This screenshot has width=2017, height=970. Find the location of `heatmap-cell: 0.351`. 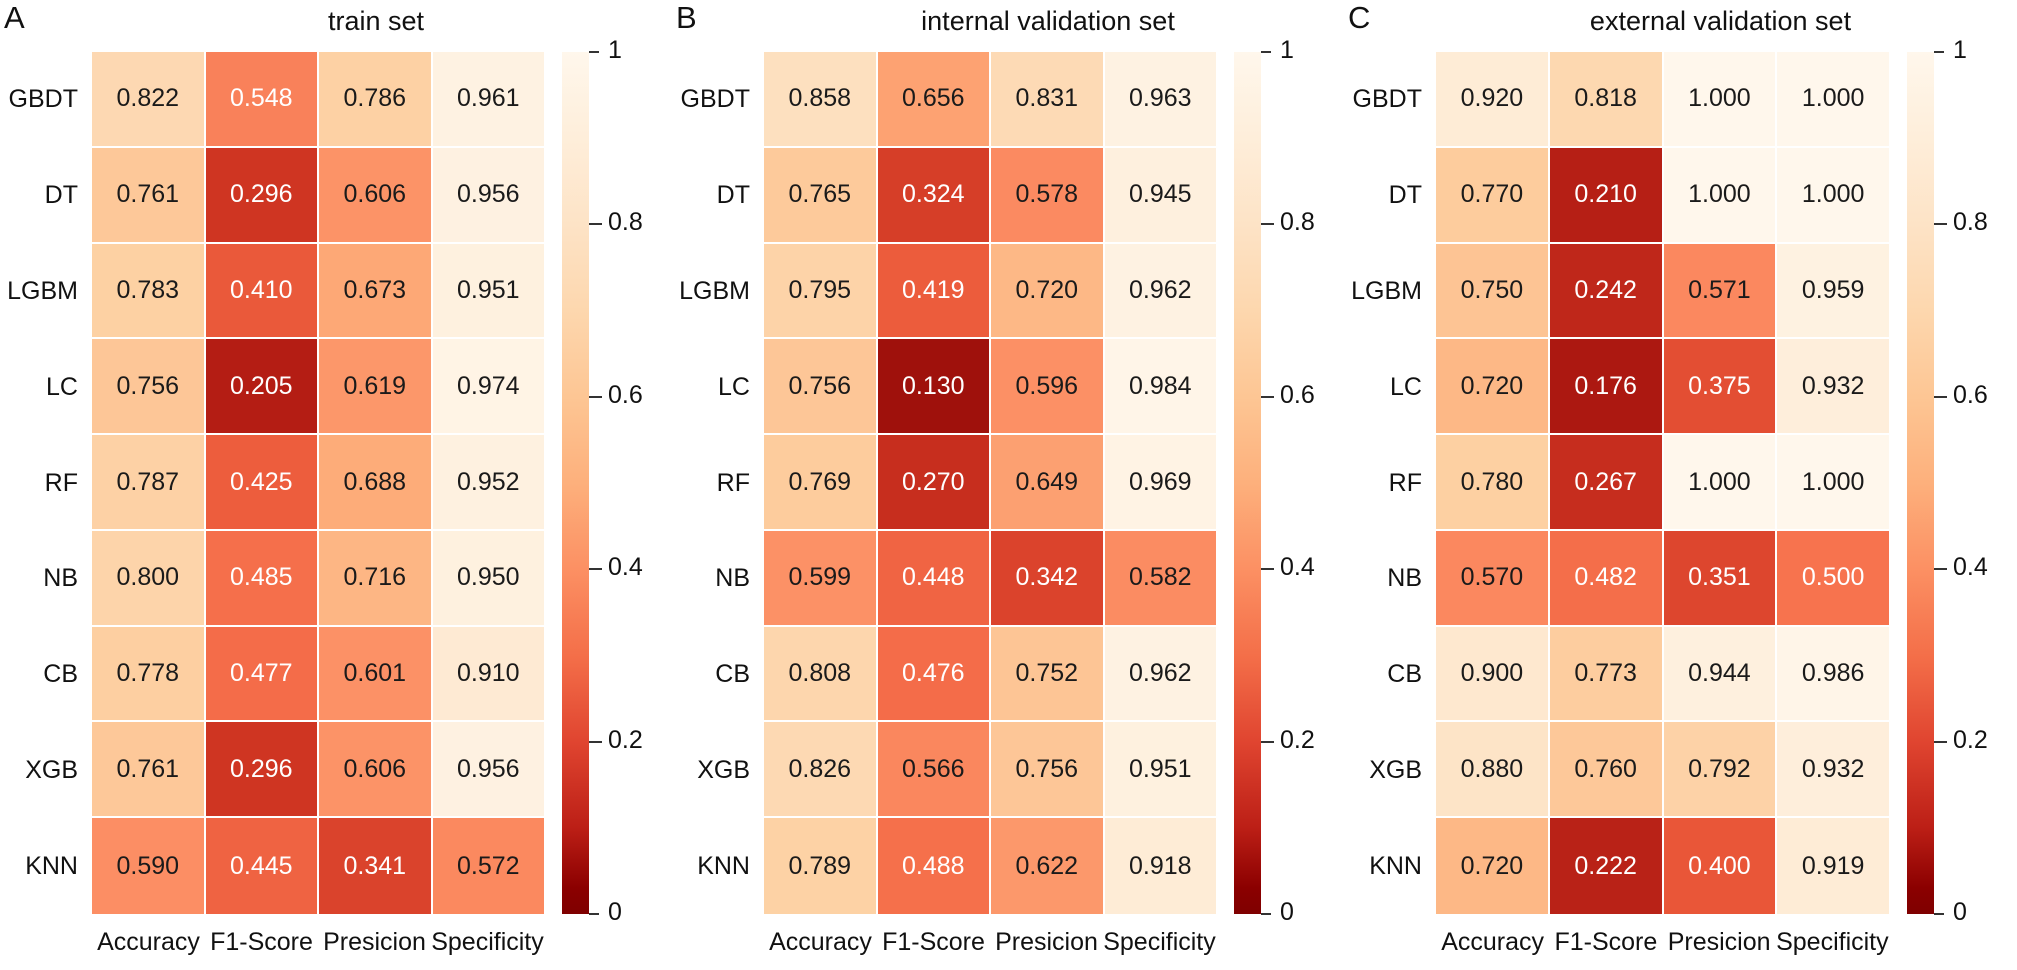

heatmap-cell: 0.351 is located at coordinates (1720, 578).